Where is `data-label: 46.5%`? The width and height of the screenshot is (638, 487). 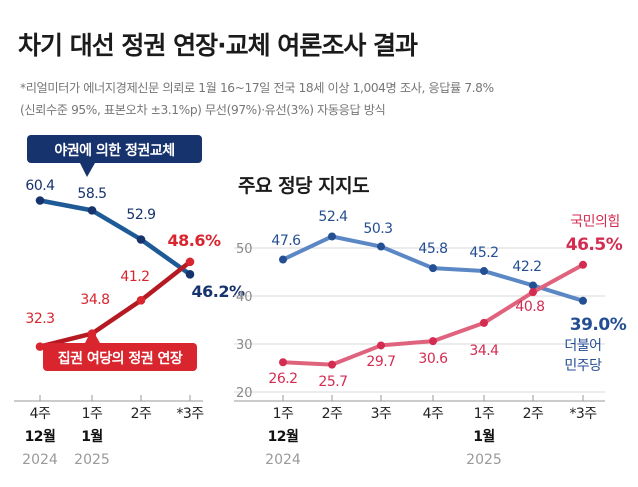 data-label: 46.5% is located at coordinates (594, 245).